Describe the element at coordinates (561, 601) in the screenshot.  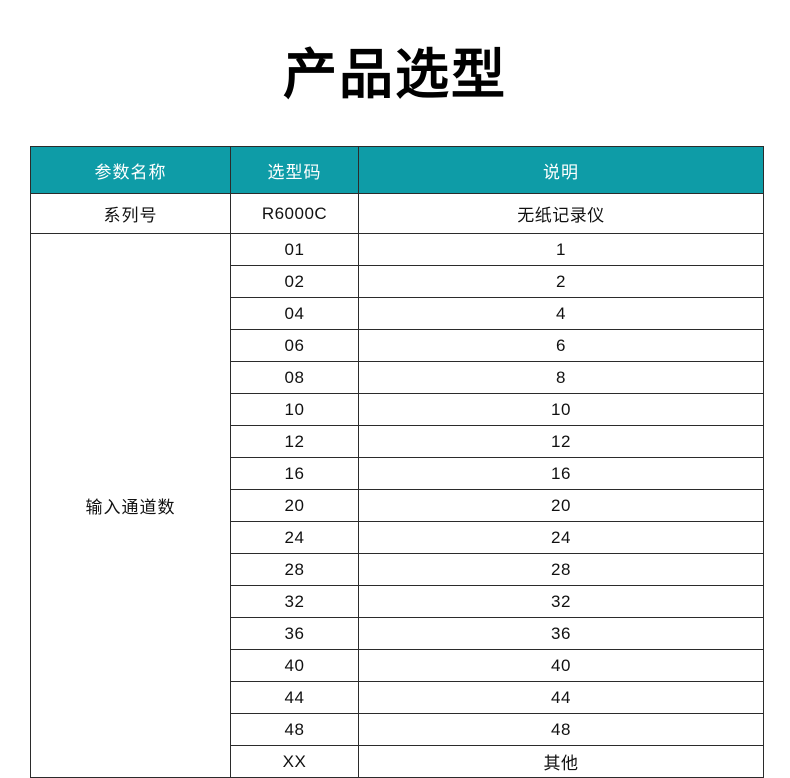
I see `description-cell: 32` at that location.